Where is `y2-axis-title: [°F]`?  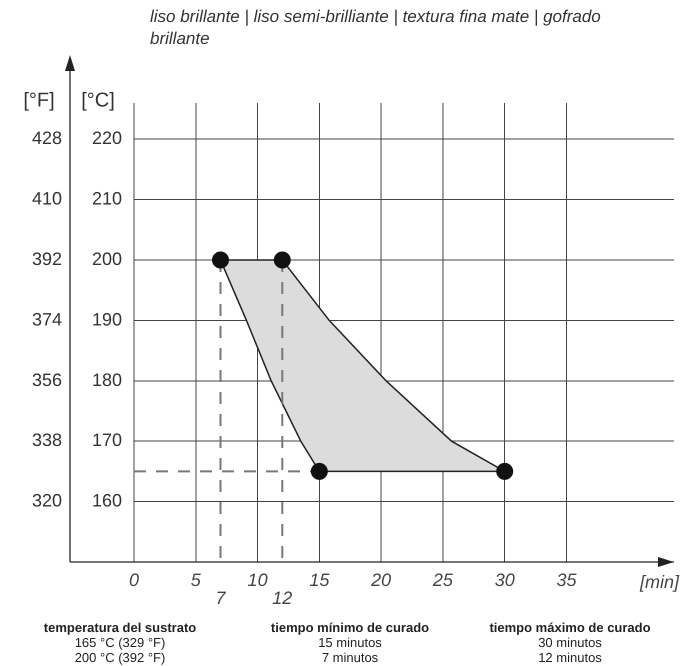
y2-axis-title: [°F] is located at coordinates (39, 101).